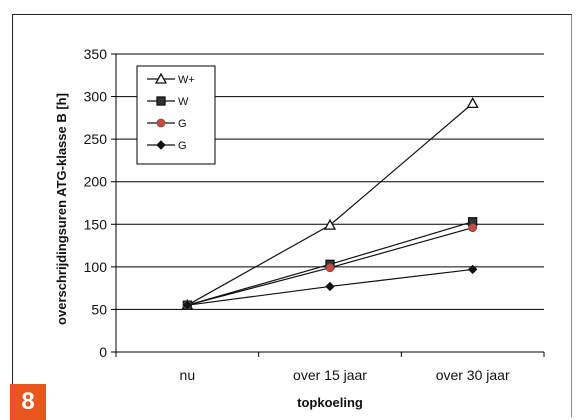  I want to click on legend-box, so click(176, 115).